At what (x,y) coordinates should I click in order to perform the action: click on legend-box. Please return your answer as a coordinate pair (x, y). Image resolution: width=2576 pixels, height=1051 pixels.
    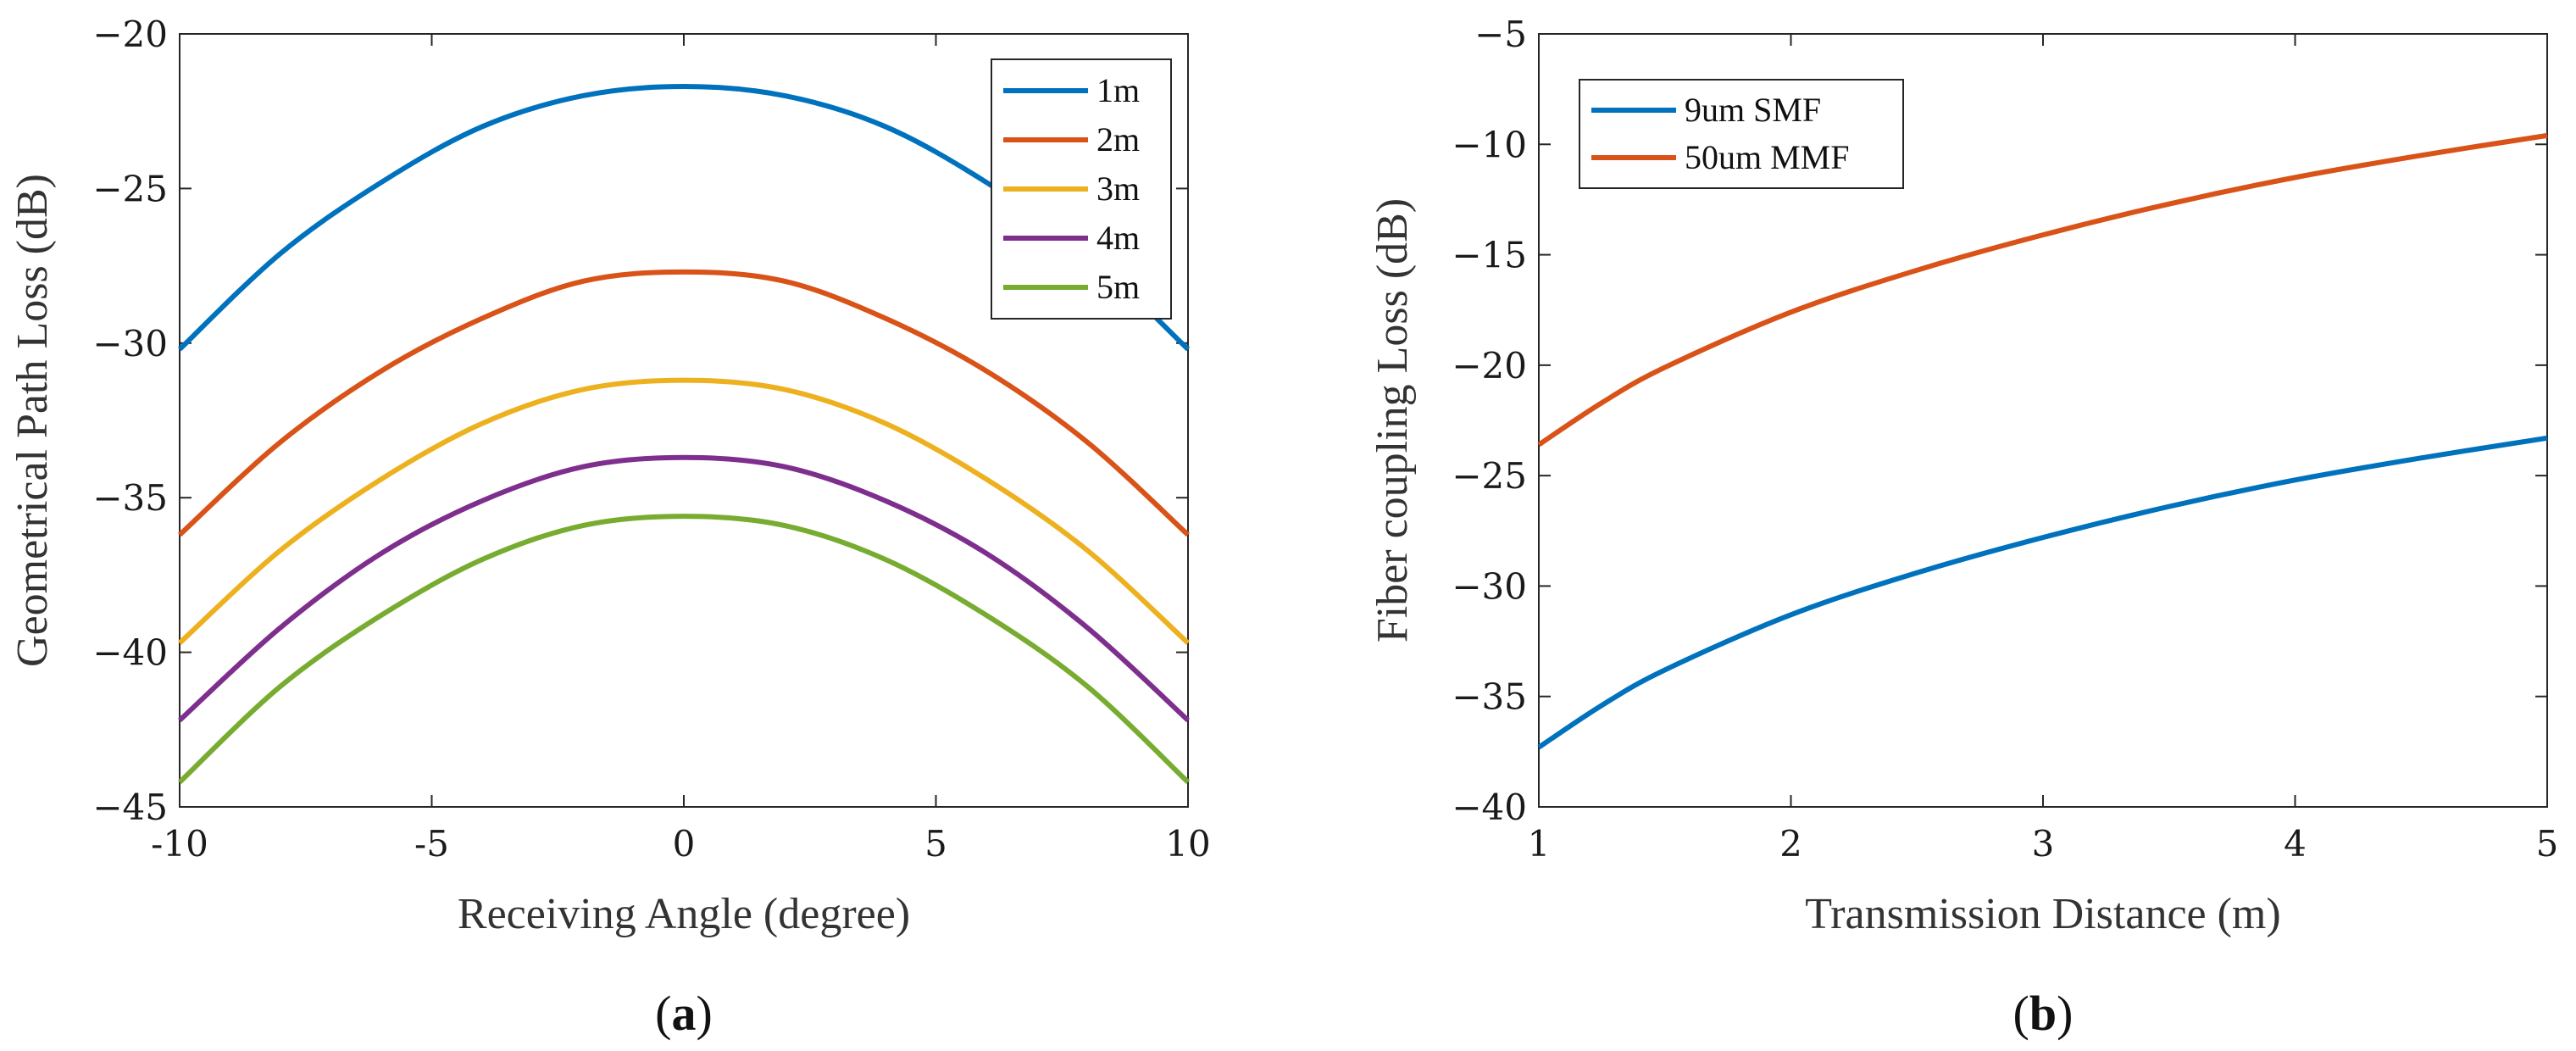
    Looking at the image, I should click on (1741, 134).